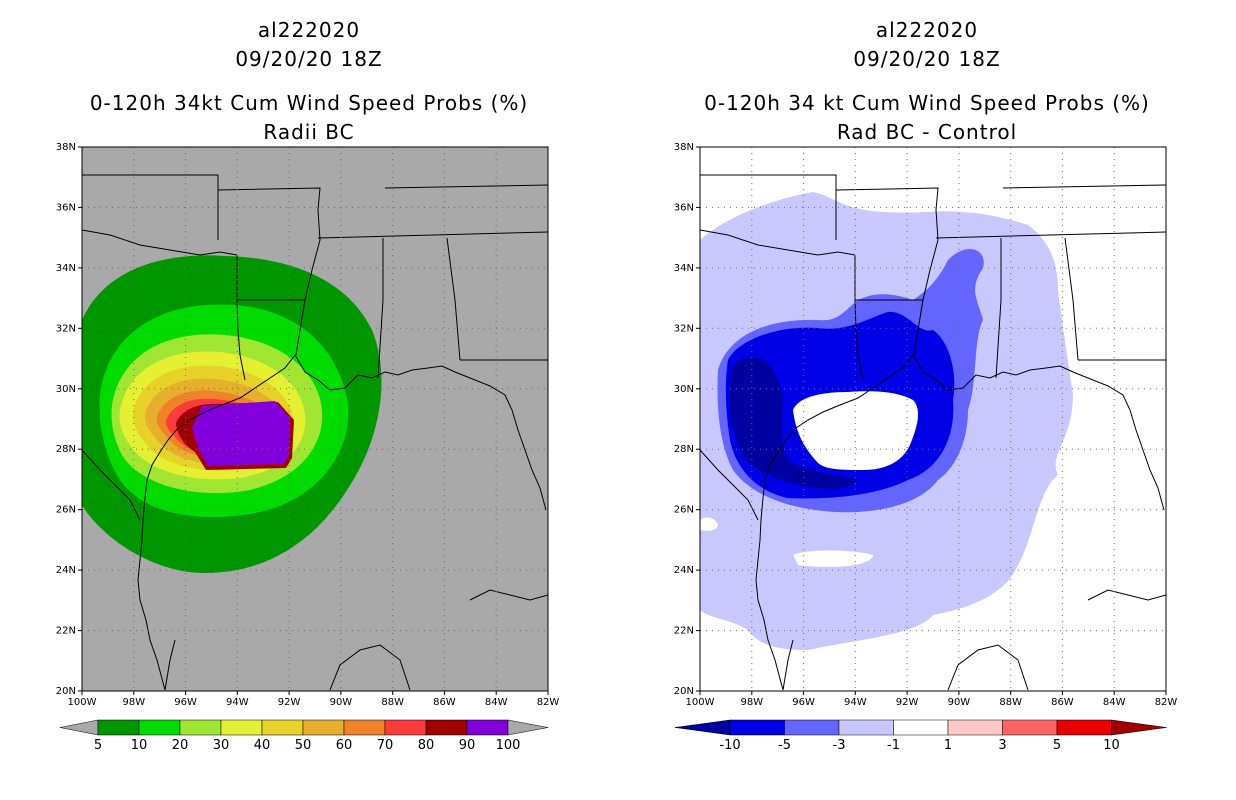  What do you see at coordinates (309, 30) in the screenshot?
I see `storm-id: al222020` at bounding box center [309, 30].